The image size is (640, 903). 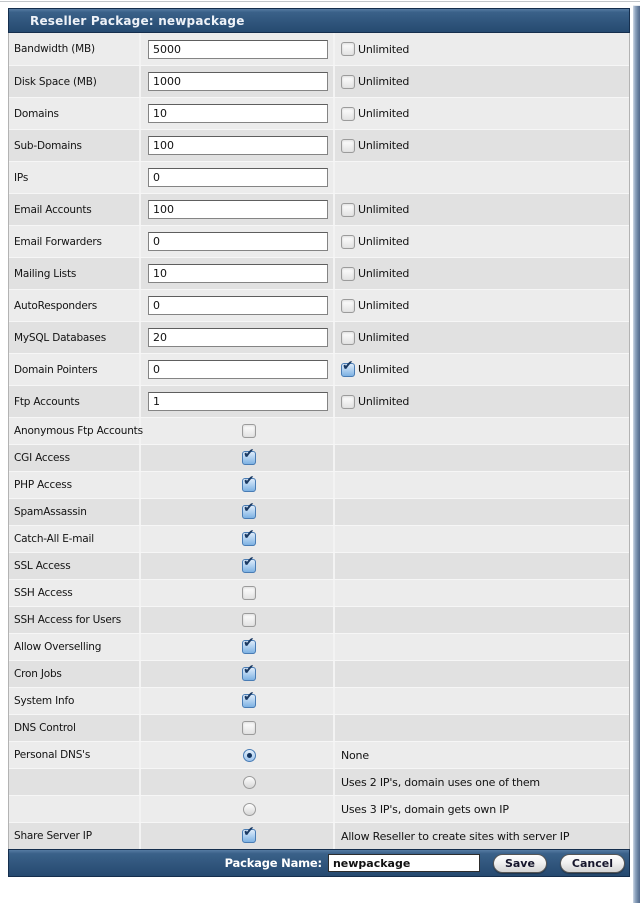 What do you see at coordinates (75, 701) in the screenshot?
I see `row-label: System Info` at bounding box center [75, 701].